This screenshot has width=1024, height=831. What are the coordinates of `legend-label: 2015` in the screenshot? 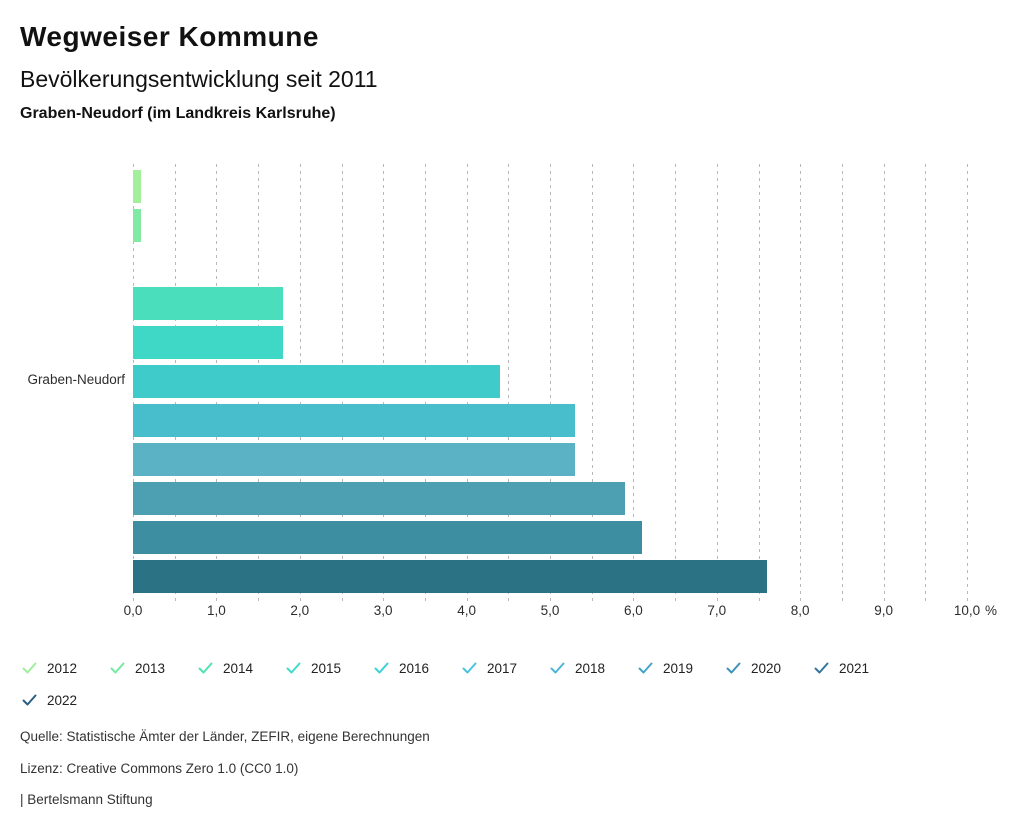 It's located at (326, 668).